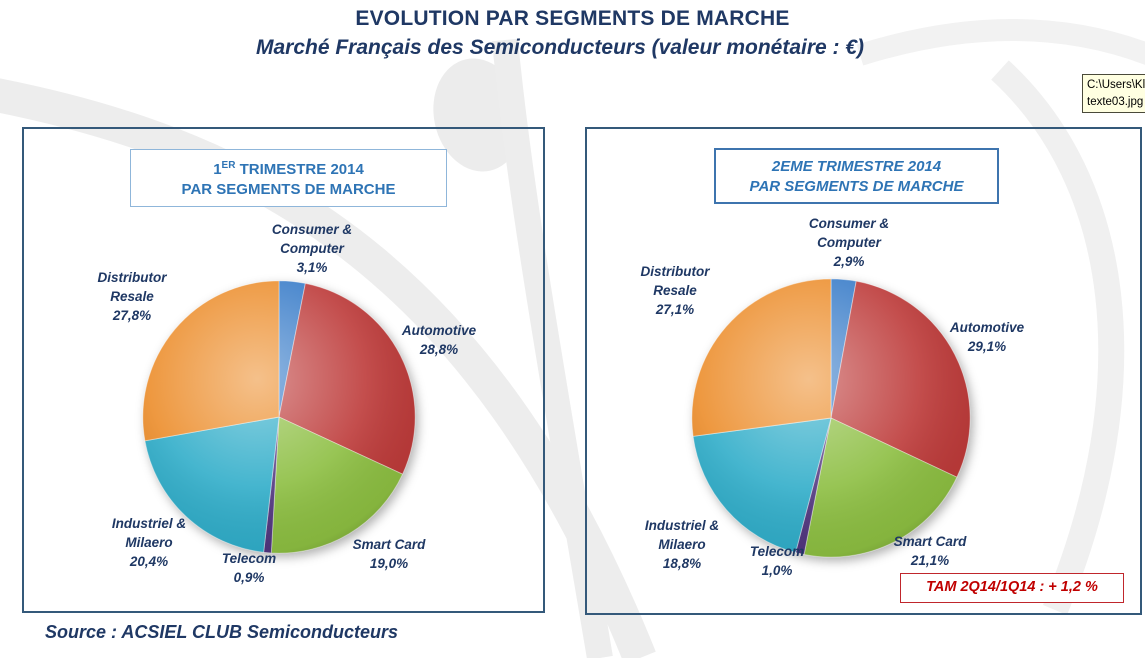 Image resolution: width=1145 pixels, height=658 pixels. What do you see at coordinates (222, 632) in the screenshot?
I see `source-caption: Source : ACSIEL CLUB Semiconducteurs` at bounding box center [222, 632].